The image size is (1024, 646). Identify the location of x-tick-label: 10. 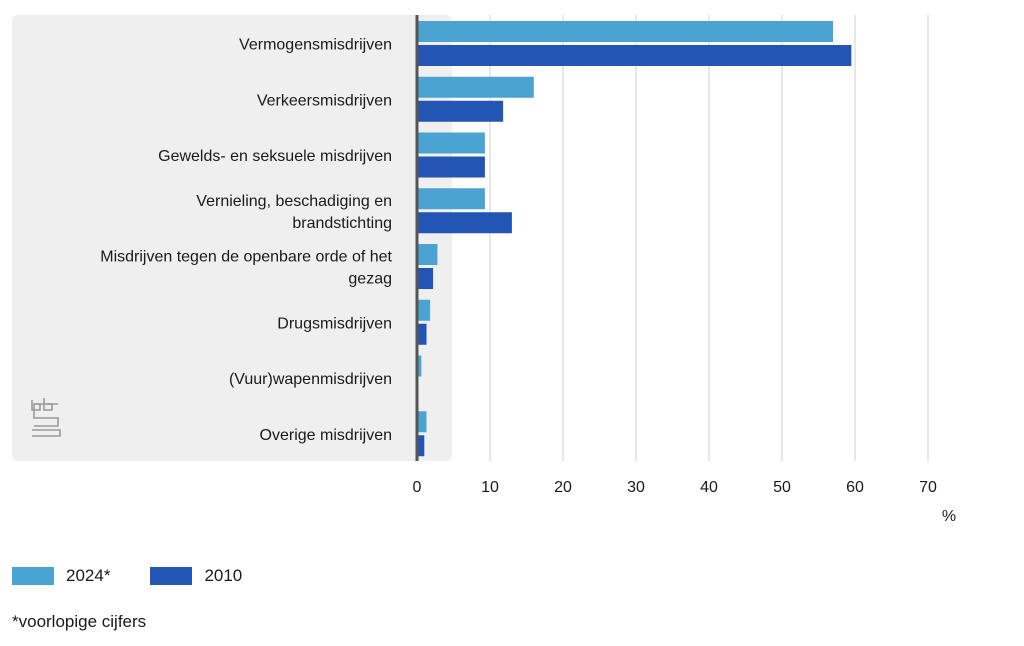
(490, 487).